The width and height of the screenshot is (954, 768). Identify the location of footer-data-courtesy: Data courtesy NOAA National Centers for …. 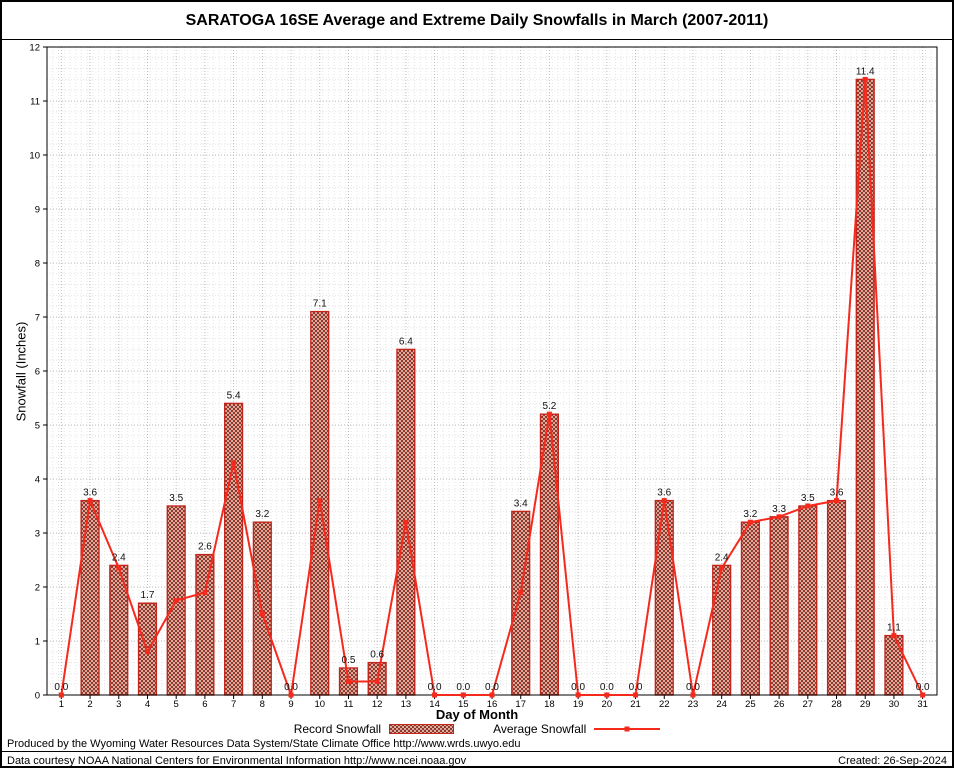
(237, 761).